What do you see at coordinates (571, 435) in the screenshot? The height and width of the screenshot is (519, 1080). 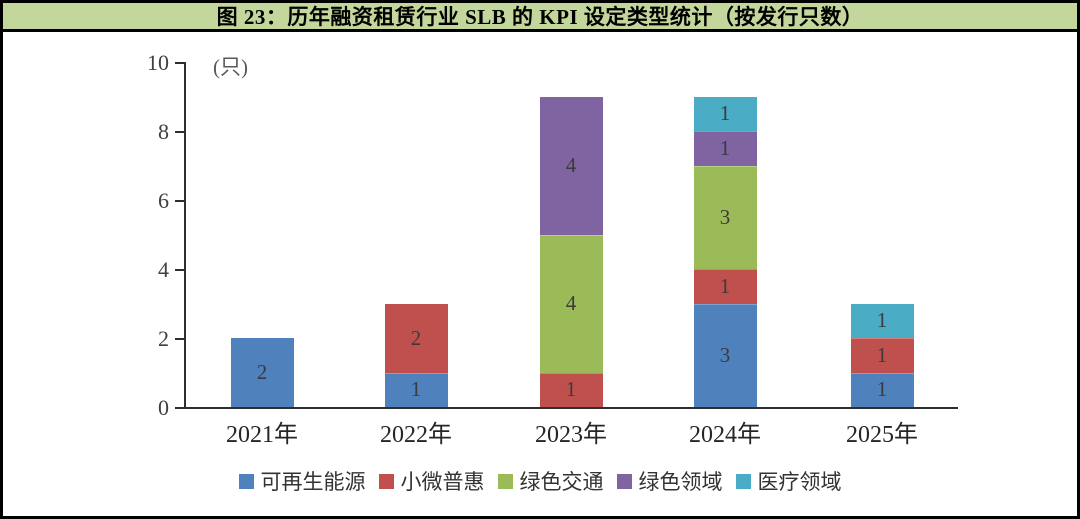 I see `x-axis-category-label: 2023年` at bounding box center [571, 435].